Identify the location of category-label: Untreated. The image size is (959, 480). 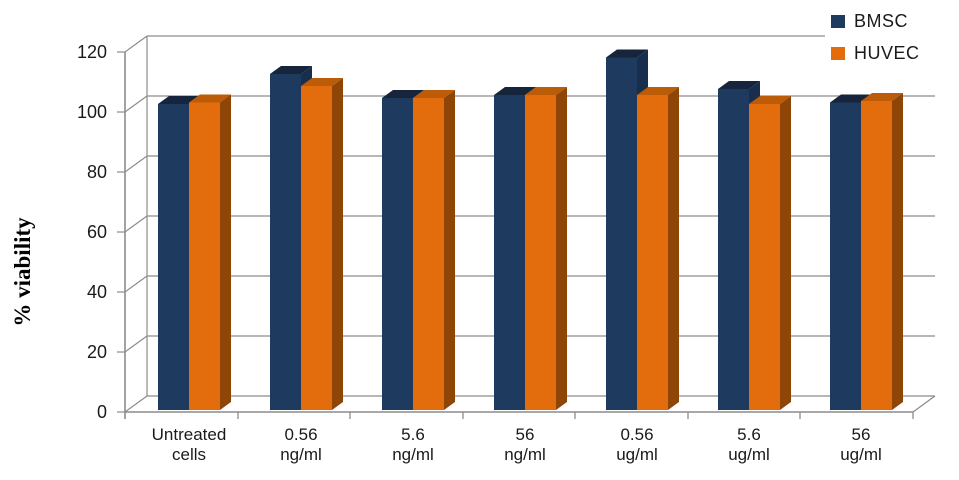
(189, 434).